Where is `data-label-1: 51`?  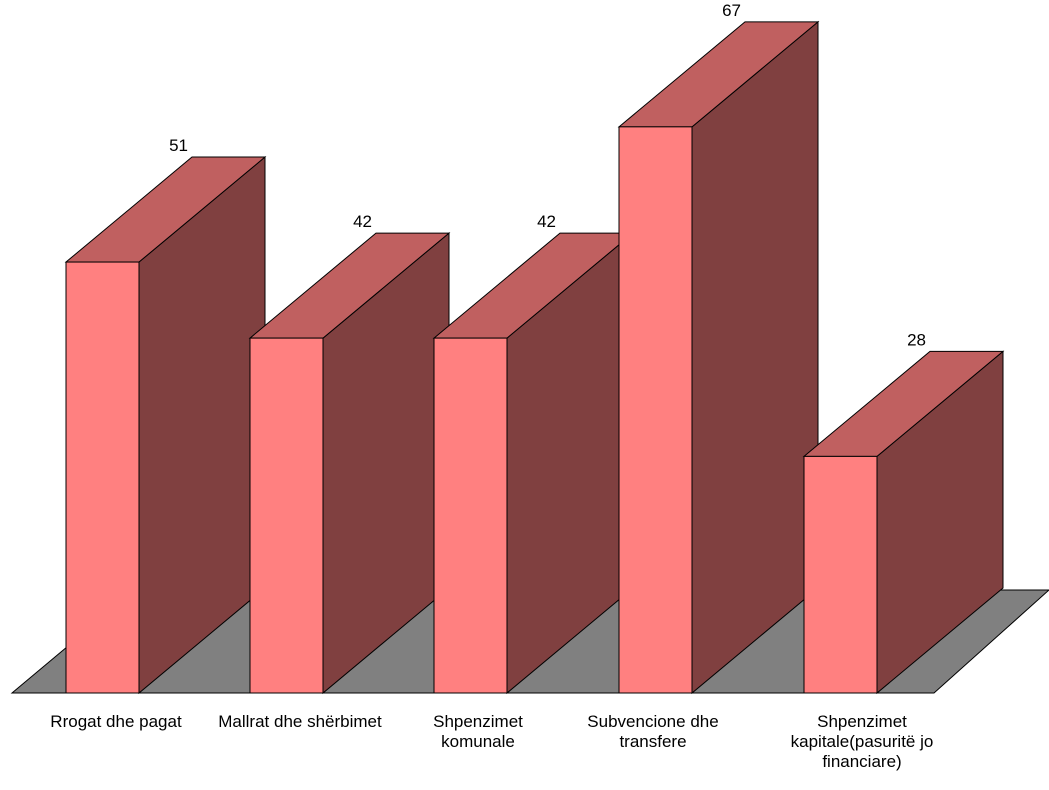
data-label-1: 51 is located at coordinates (178, 145).